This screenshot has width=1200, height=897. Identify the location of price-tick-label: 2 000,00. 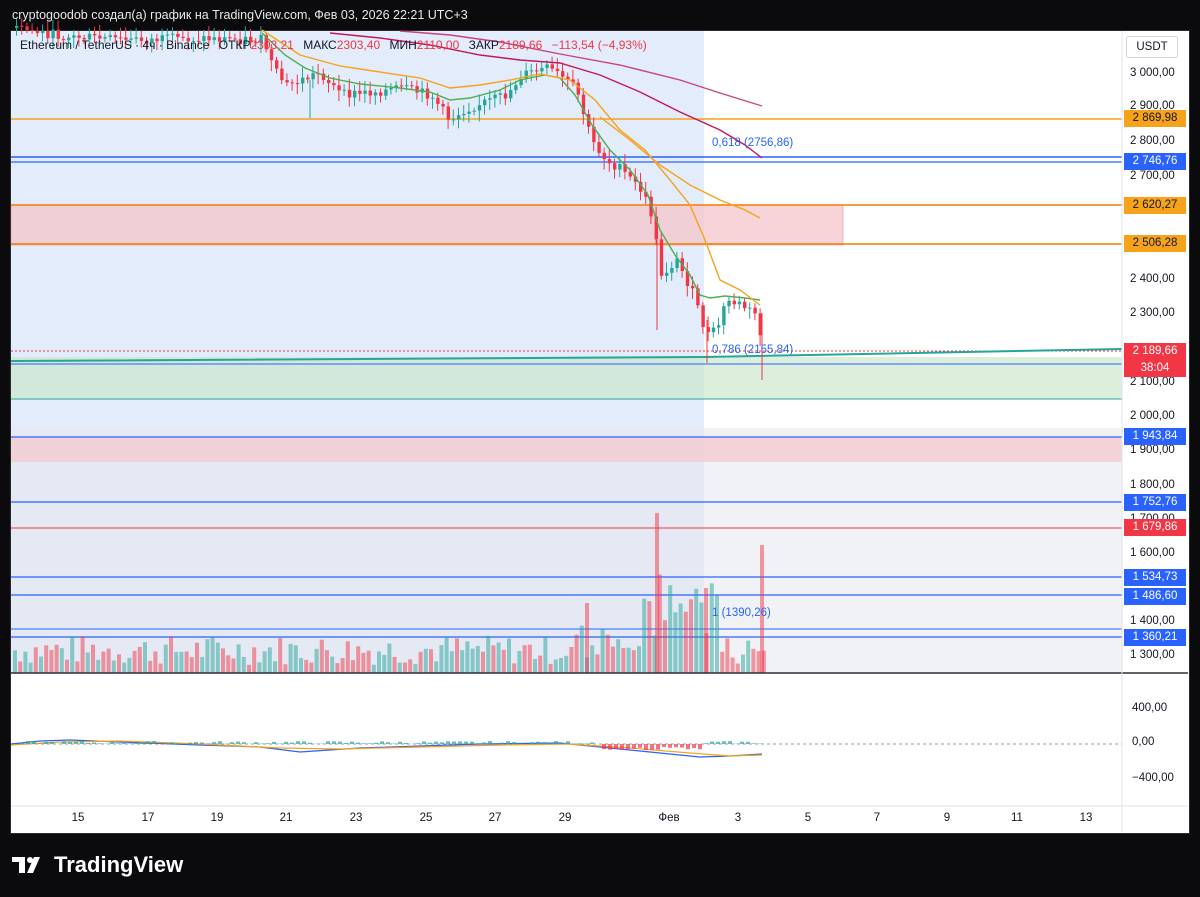
(1152, 416).